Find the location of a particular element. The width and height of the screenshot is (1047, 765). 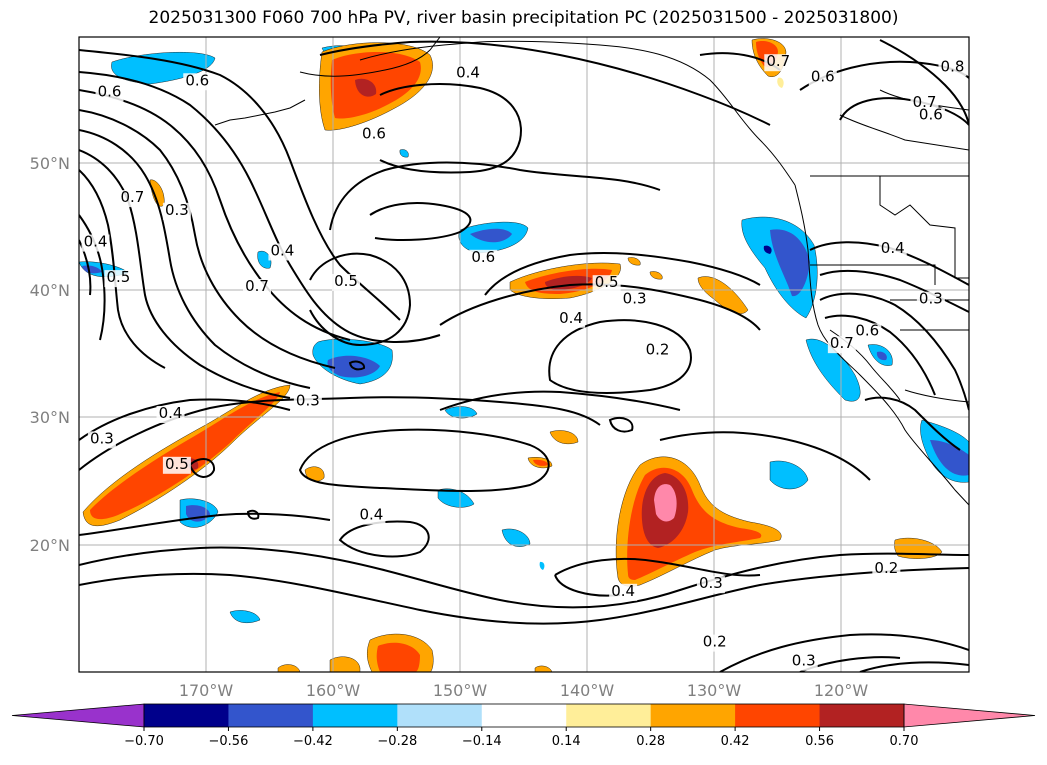

lon-label-170w: 170°W is located at coordinates (206, 690).